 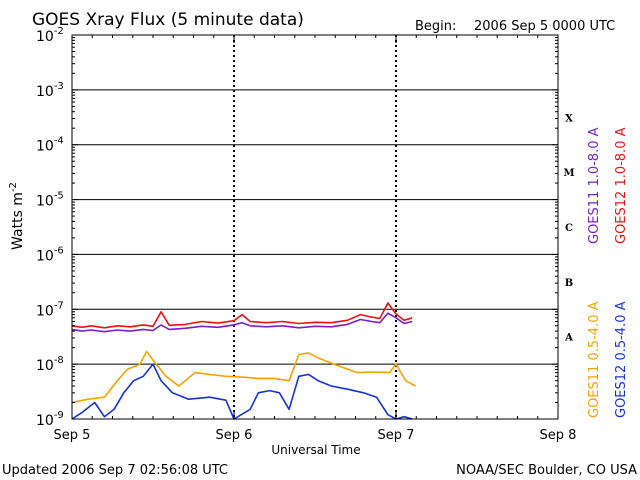 I want to click on begin-value: 2006 Sep 5 0000 UTC, so click(x=544, y=26).